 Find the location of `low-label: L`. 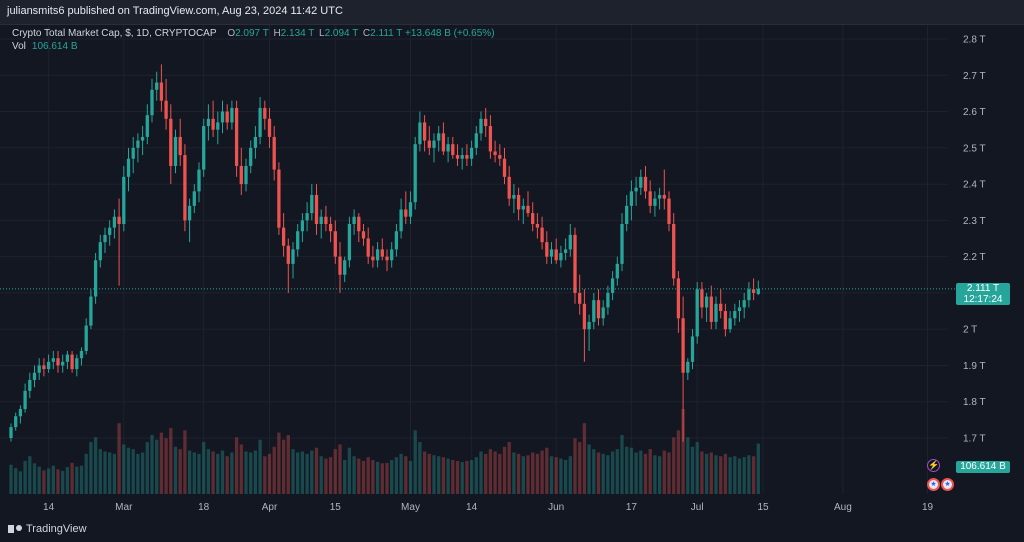

low-label: L is located at coordinates (322, 33).